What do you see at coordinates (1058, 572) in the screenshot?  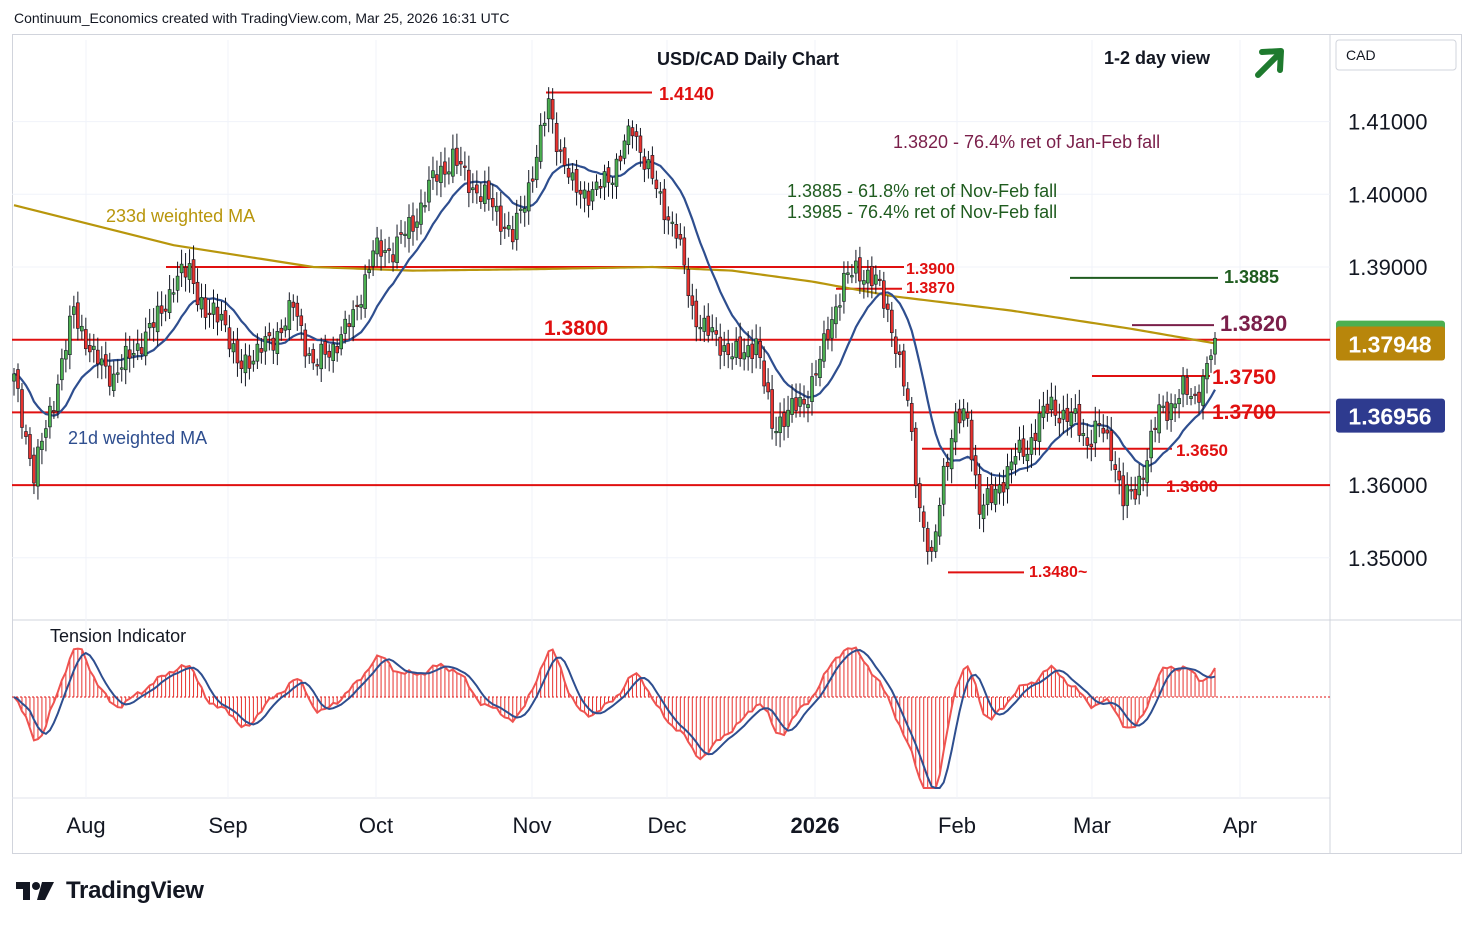 I see `annot-1-3480: 1.3480~` at bounding box center [1058, 572].